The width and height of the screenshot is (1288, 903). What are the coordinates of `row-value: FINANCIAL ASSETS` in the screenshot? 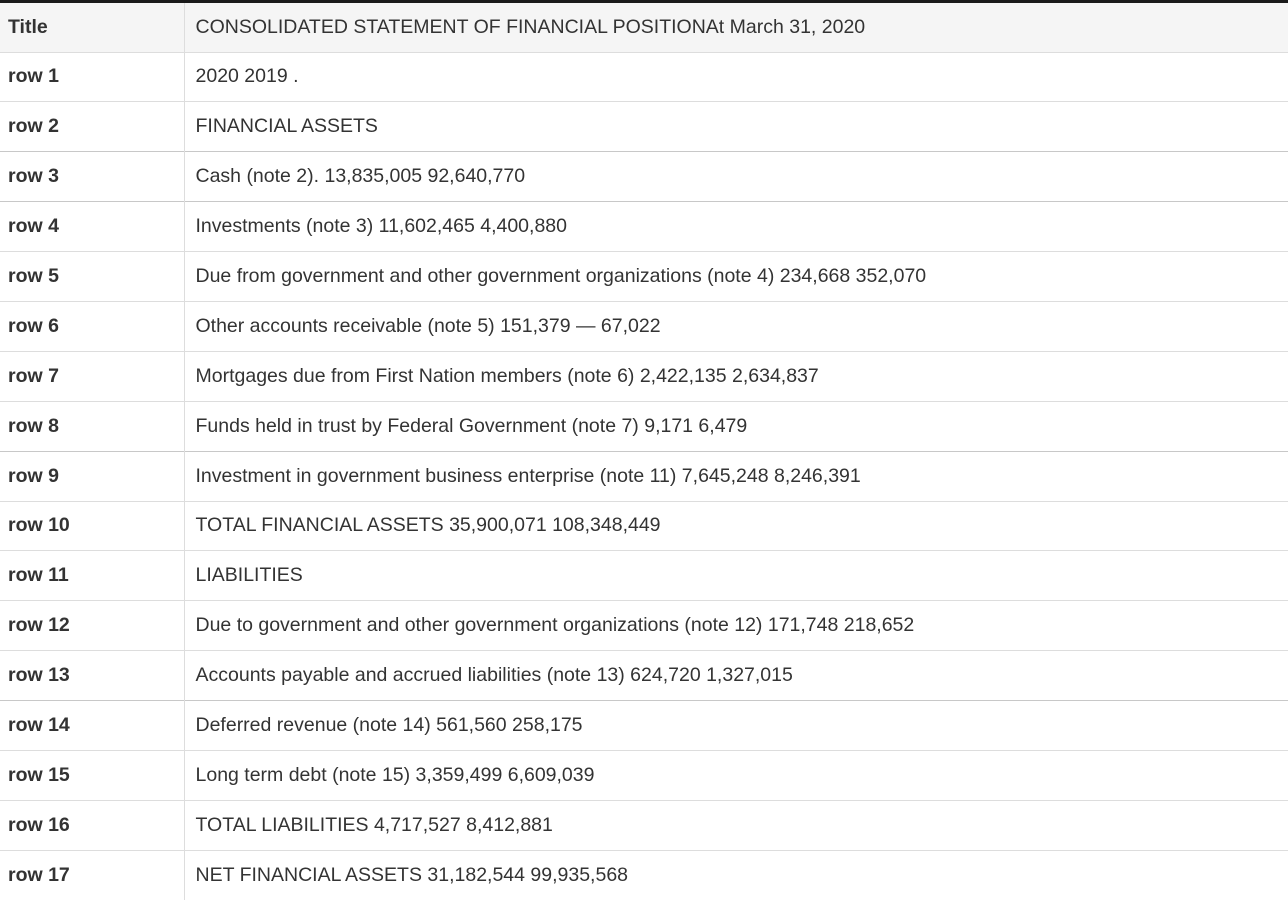 It's located at (736, 126).